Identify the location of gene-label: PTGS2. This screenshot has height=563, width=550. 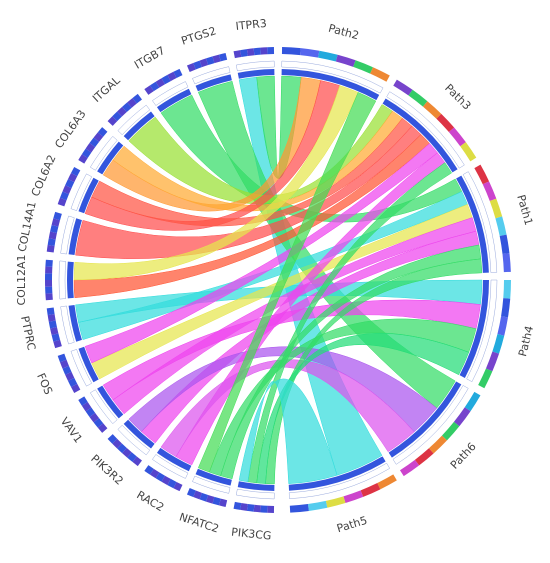
(199, 35).